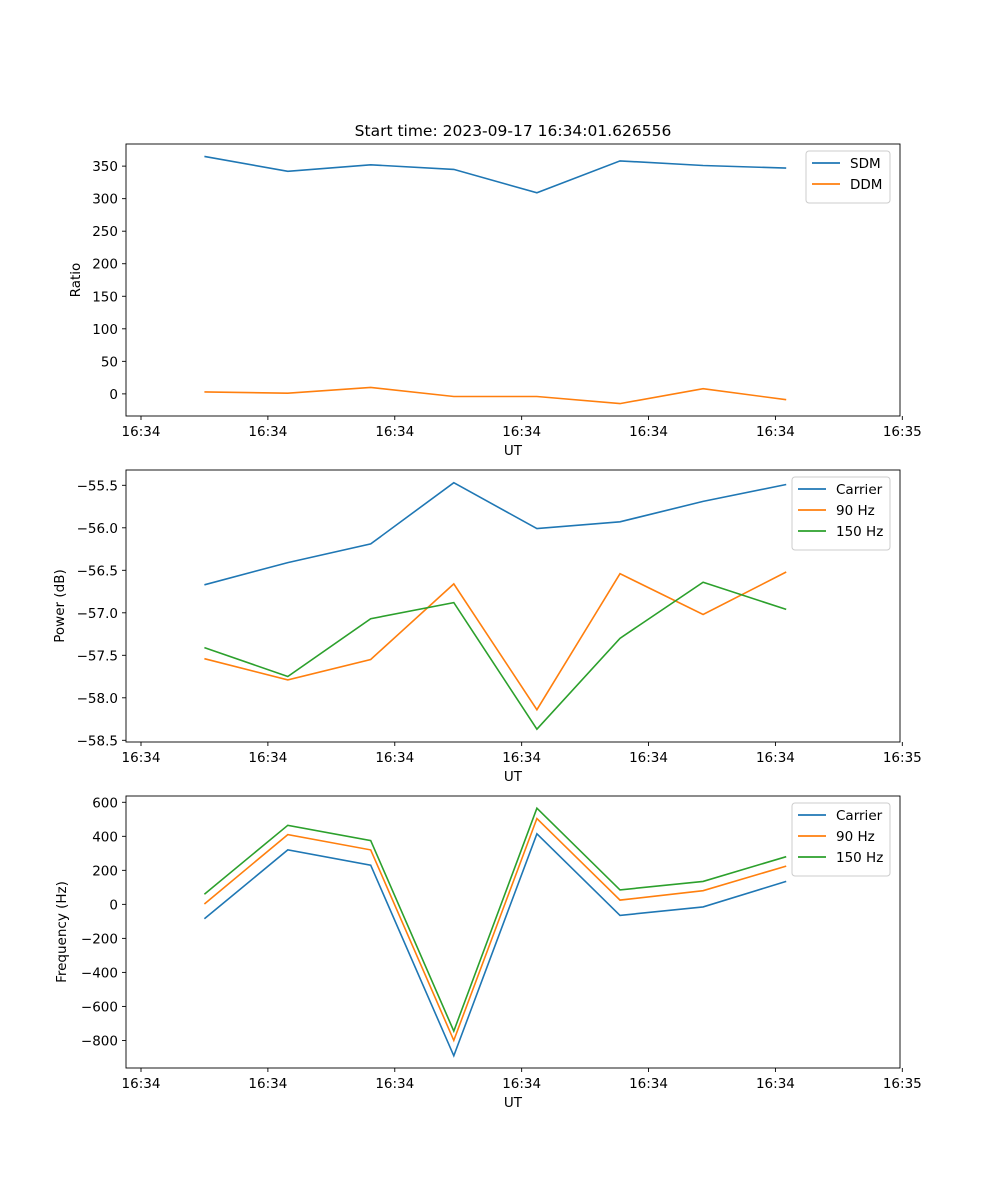 The image size is (1000, 1200). Describe the element at coordinates (97, 571) in the screenshot. I see `y-tick-label: −56.5` at that location.